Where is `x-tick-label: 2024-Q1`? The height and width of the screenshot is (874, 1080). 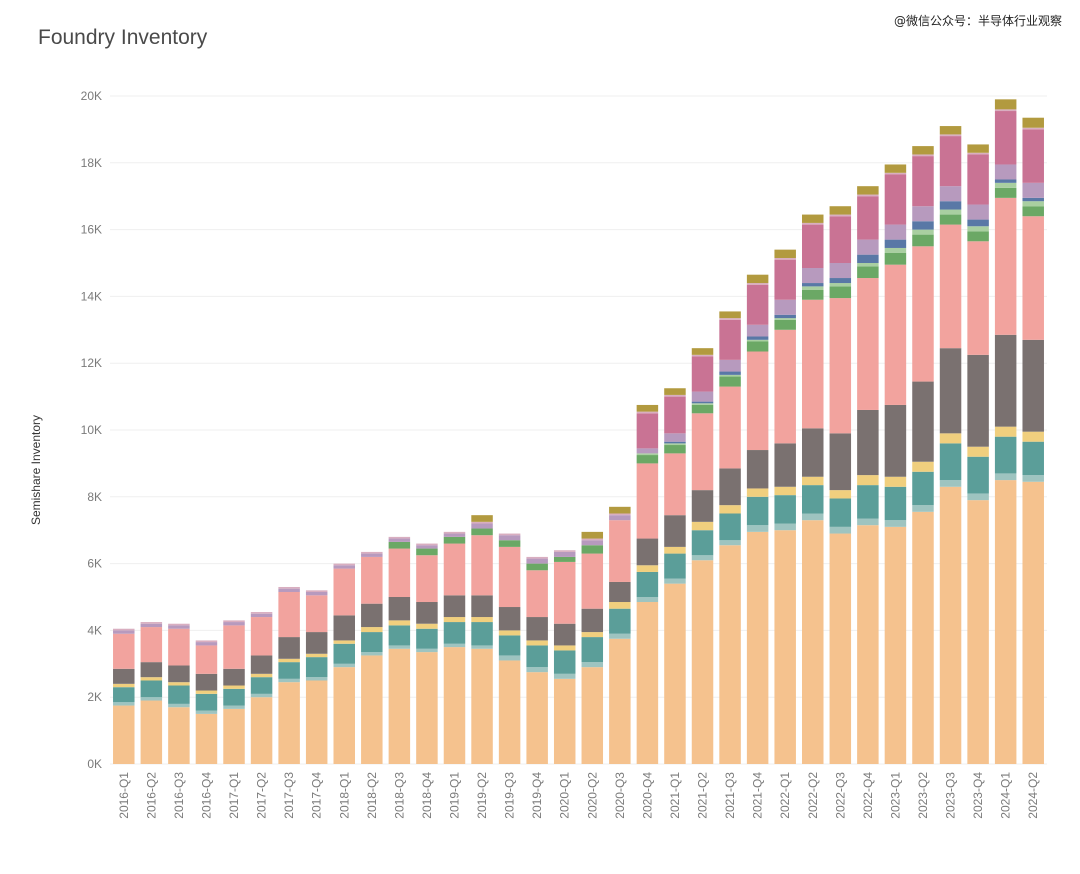
x-tick-label: 2024-Q1 is located at coordinates (1006, 795).